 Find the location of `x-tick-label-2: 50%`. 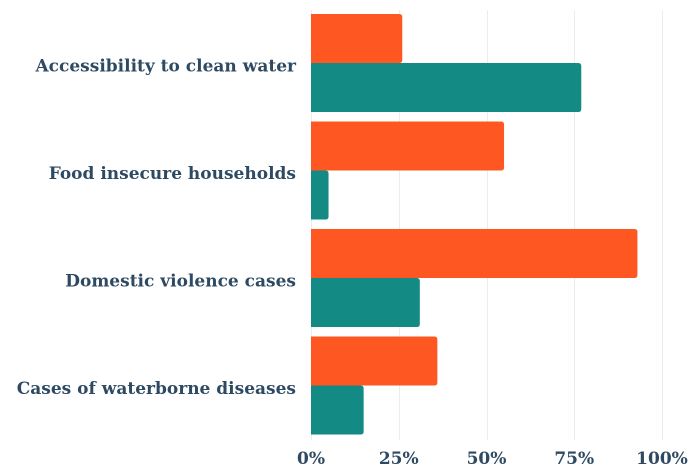

x-tick-label-2: 50% is located at coordinates (487, 459).